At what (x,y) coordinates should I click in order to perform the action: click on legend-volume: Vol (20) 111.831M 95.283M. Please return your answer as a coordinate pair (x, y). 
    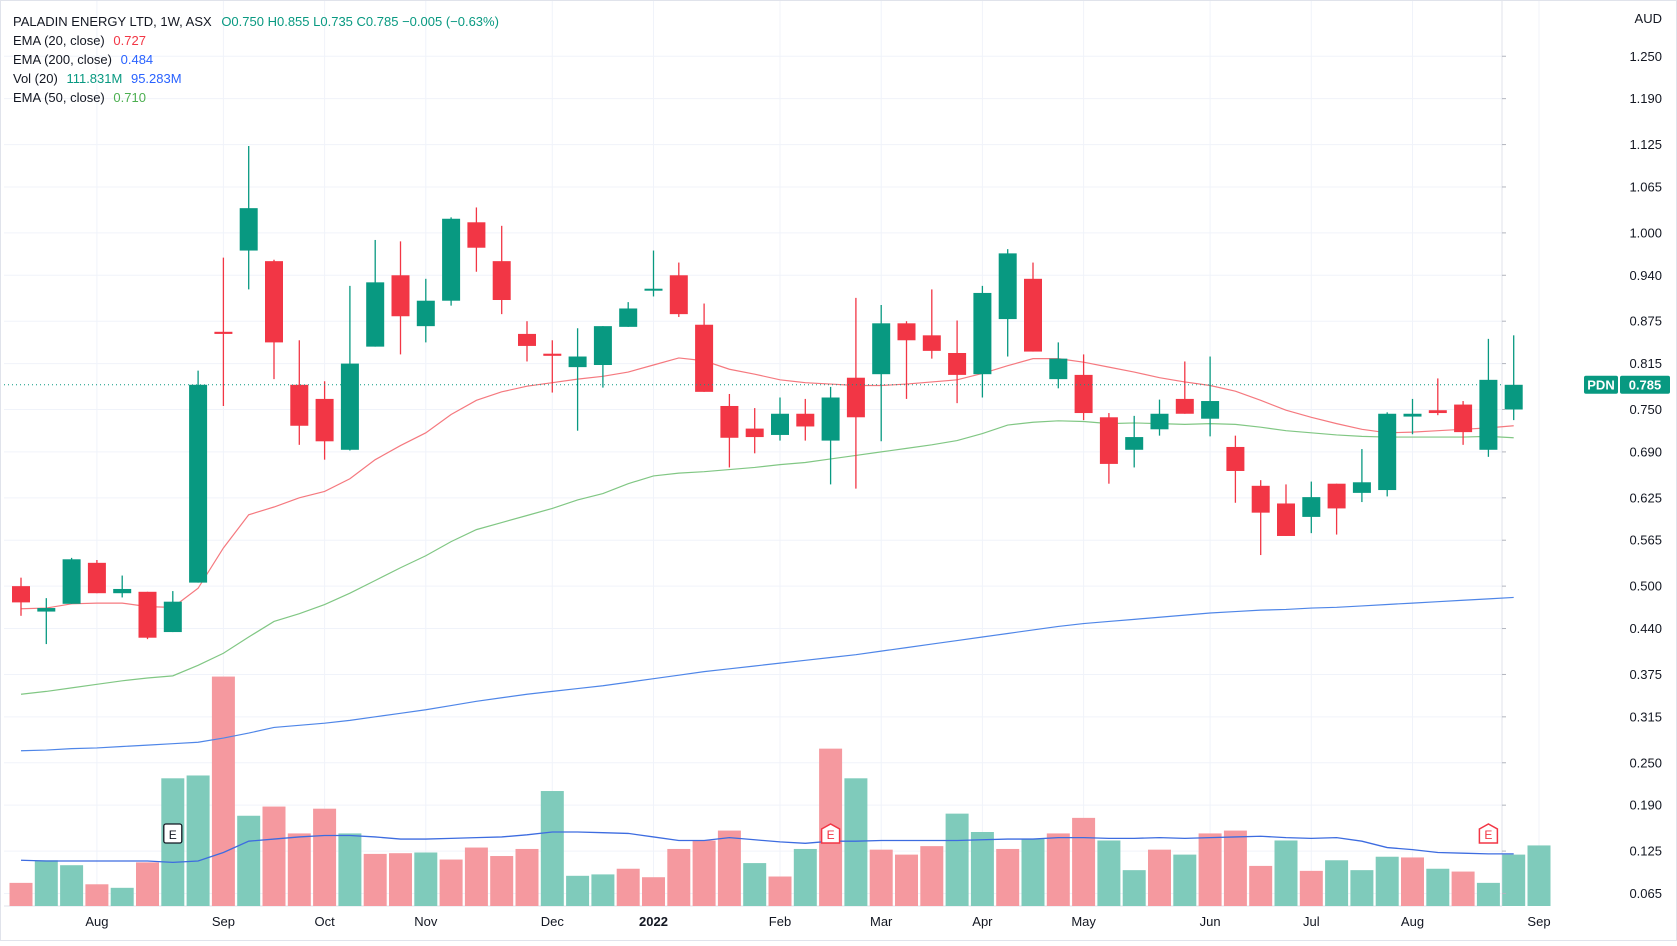
    Looking at the image, I should click on (256, 78).